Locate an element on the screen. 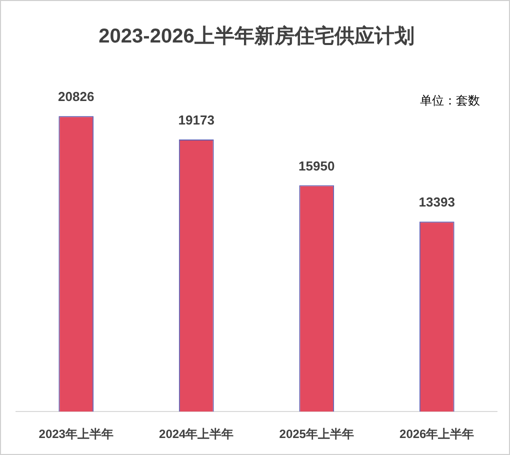 The image size is (510, 455). data-label: 15950 is located at coordinates (316, 166).